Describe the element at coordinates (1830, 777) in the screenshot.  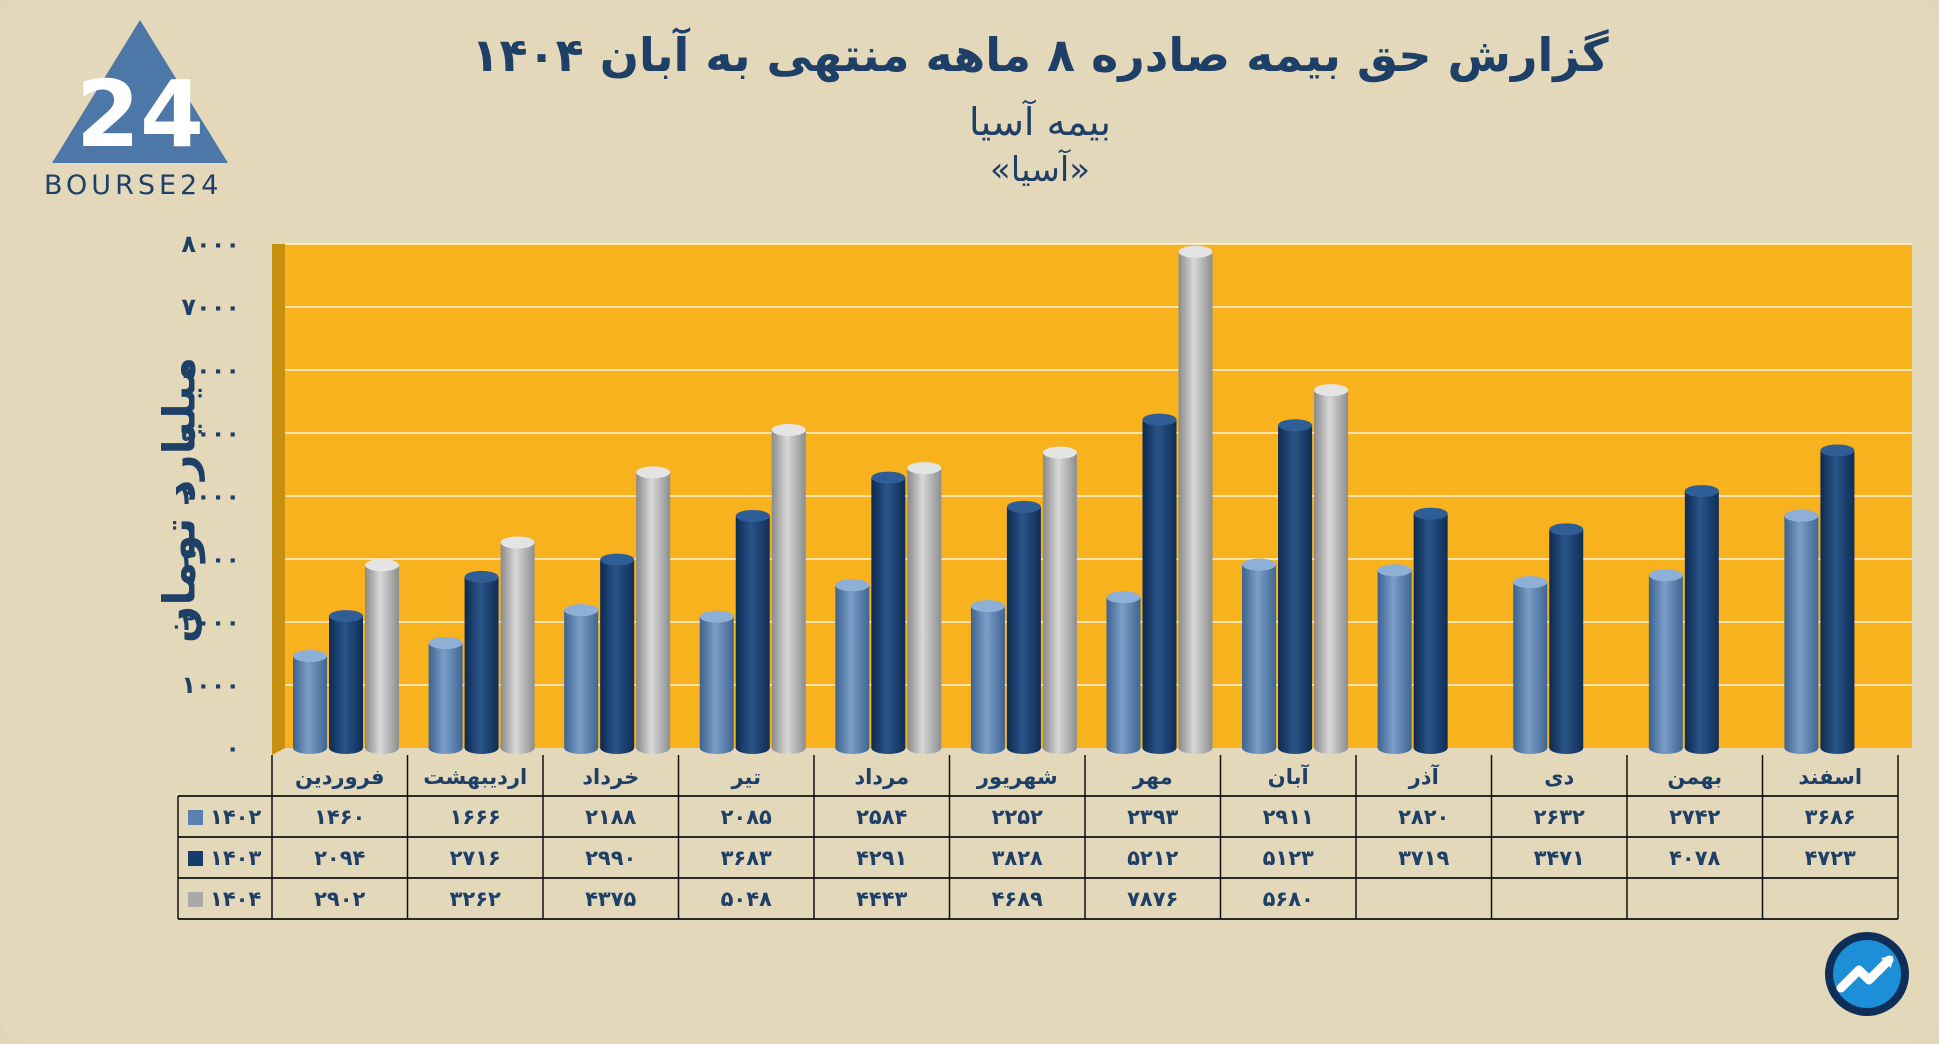
I see `month-label: اسفند` at that location.